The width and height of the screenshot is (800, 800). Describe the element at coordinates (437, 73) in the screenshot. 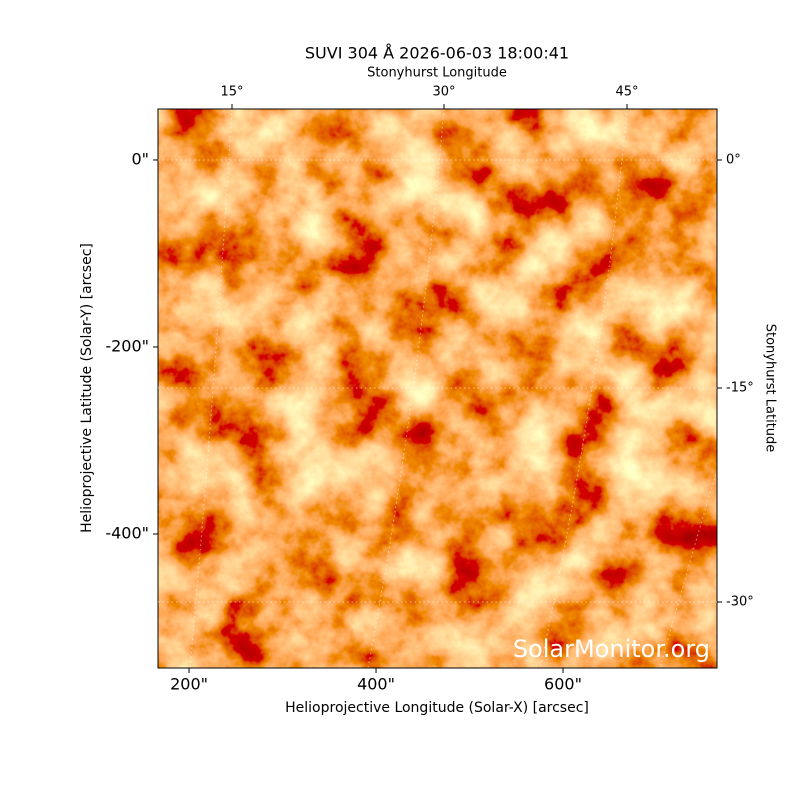

I see `top-axis-label: Stonyhurst Longitude` at that location.